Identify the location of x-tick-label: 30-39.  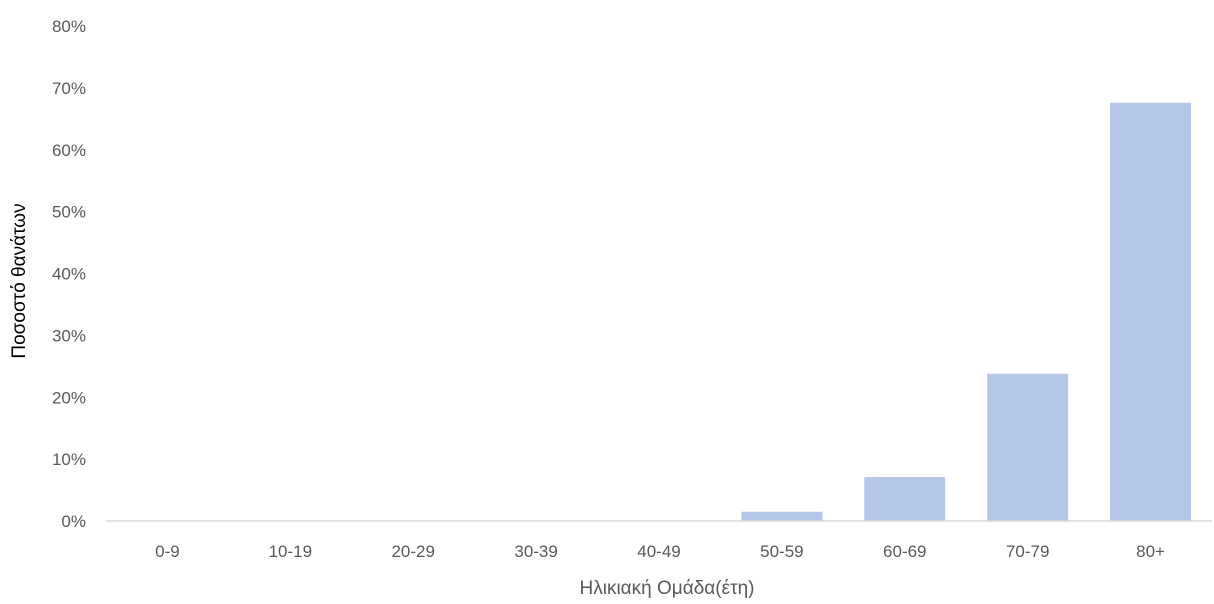
(535, 551).